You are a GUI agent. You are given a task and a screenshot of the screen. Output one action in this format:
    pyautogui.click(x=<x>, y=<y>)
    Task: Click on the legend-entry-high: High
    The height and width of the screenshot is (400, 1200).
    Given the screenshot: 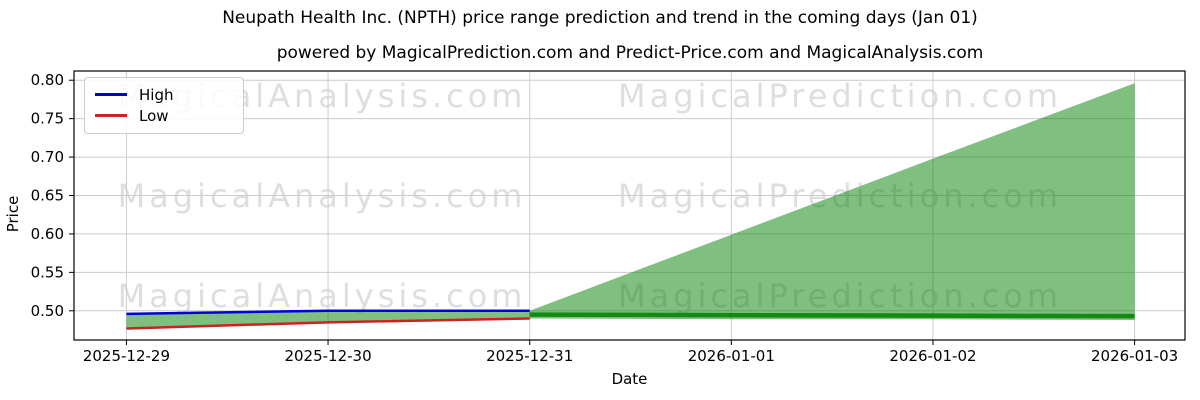 What is the action you would take?
    pyautogui.click(x=164, y=94)
    